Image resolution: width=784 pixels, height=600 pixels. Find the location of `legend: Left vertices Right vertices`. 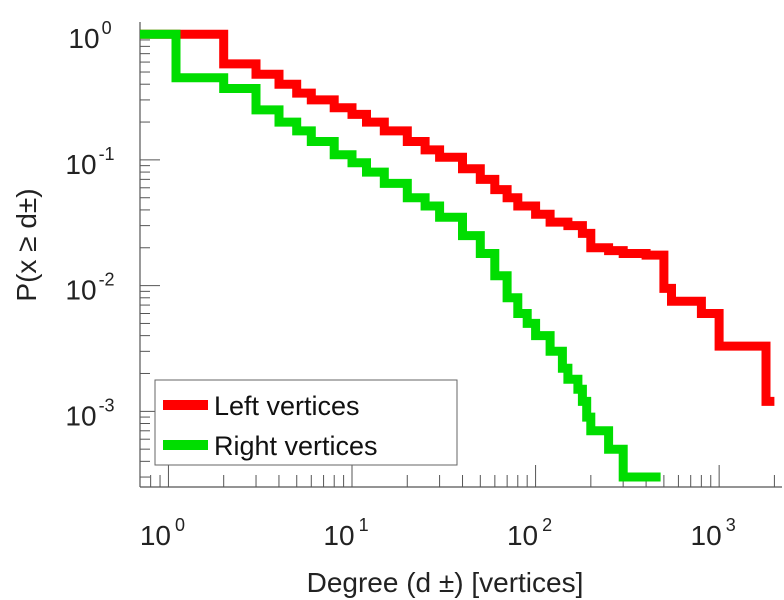

legend: Left vertices Right vertices is located at coordinates (306, 422).